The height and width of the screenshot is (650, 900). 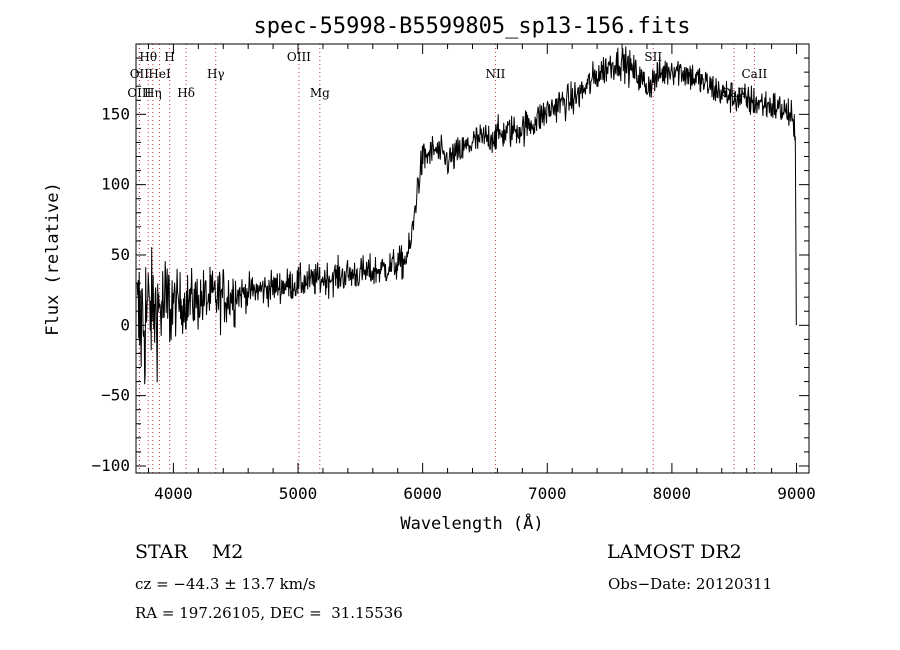 I want to click on line-marker-label: Hη, so click(x=153, y=93).